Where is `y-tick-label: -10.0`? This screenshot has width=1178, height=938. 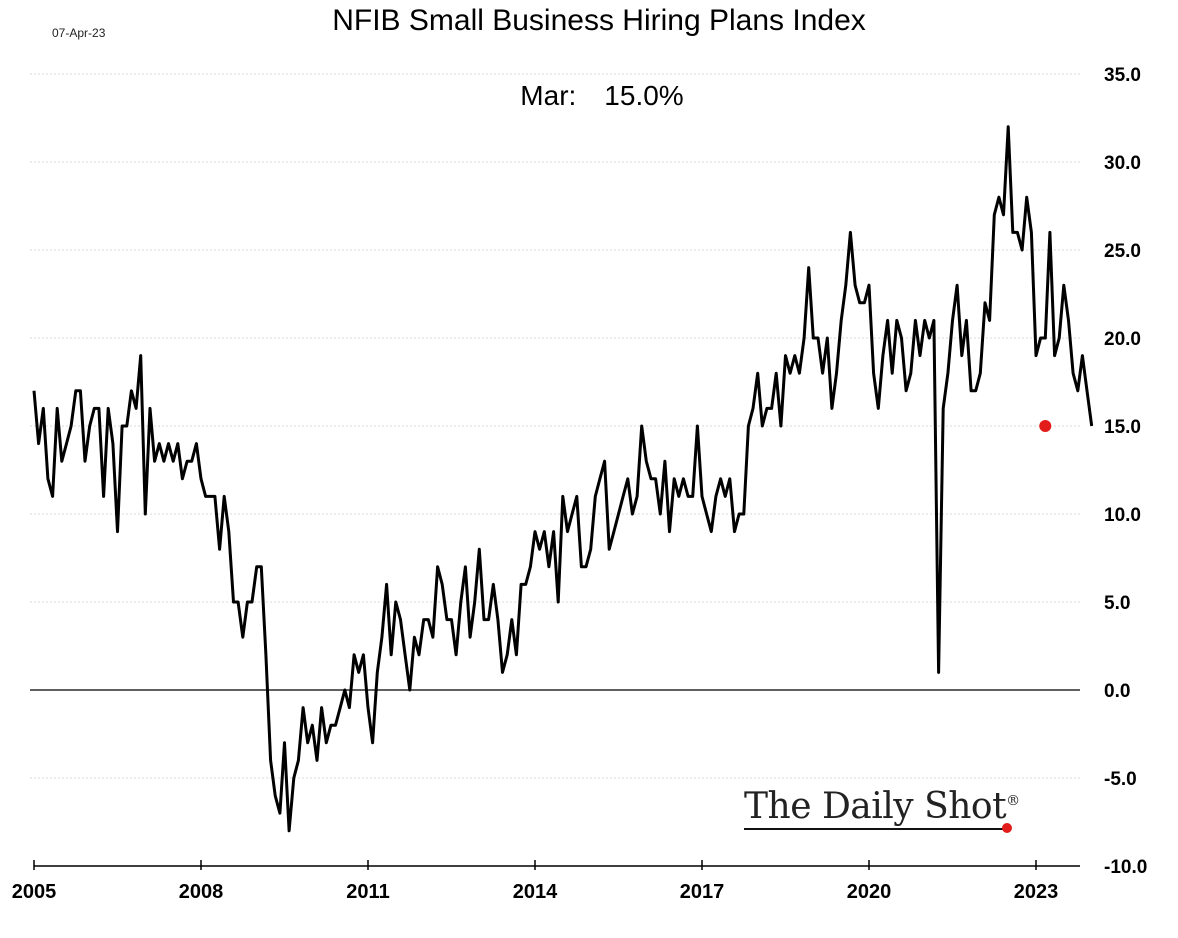
y-tick-label: -10.0 is located at coordinates (1125, 867).